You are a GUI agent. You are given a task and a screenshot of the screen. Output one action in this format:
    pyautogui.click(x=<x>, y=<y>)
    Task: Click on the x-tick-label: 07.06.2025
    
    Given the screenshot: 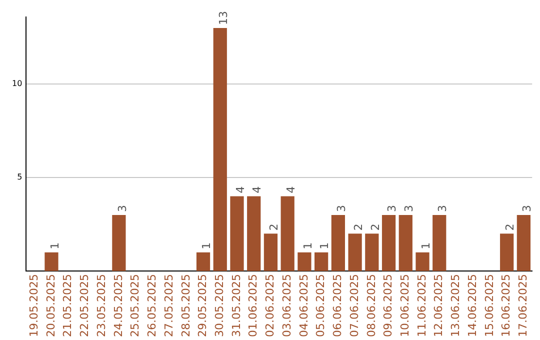 What is the action you would take?
    pyautogui.click(x=354, y=306)
    